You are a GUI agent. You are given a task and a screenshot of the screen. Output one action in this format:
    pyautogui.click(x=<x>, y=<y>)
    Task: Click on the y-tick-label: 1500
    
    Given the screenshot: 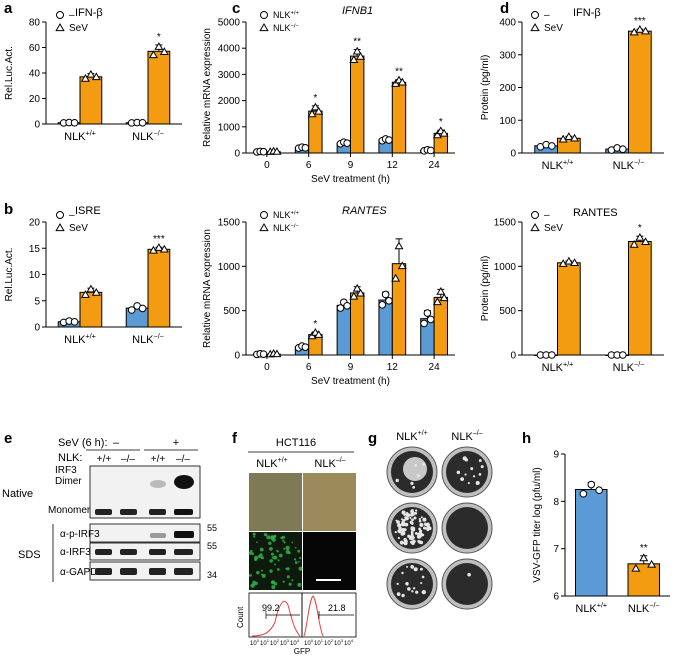 What is the action you would take?
    pyautogui.click(x=229, y=223)
    